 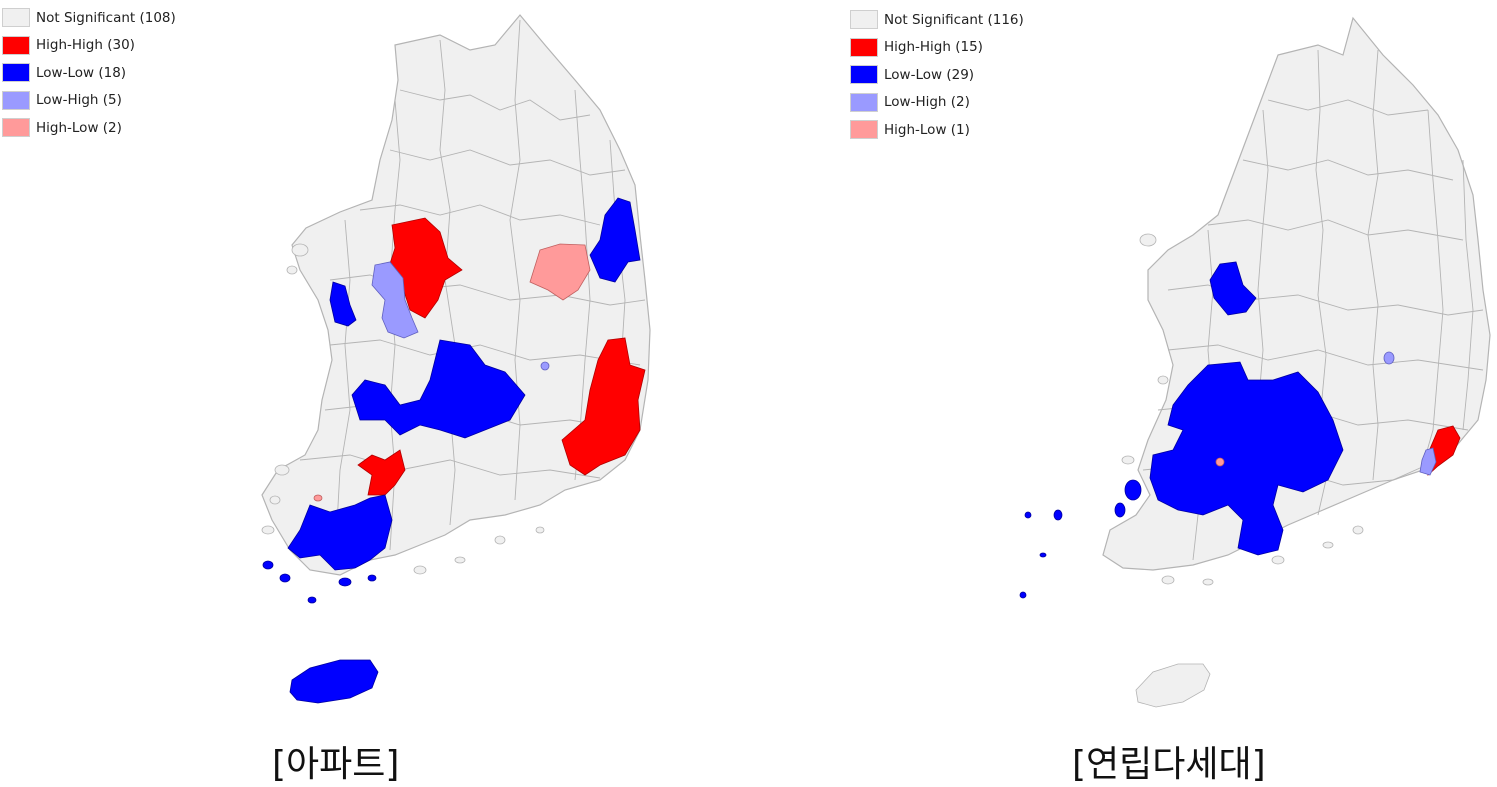 I want to click on legend-item-not-significant: Not Significant (108), so click(x=89, y=18).